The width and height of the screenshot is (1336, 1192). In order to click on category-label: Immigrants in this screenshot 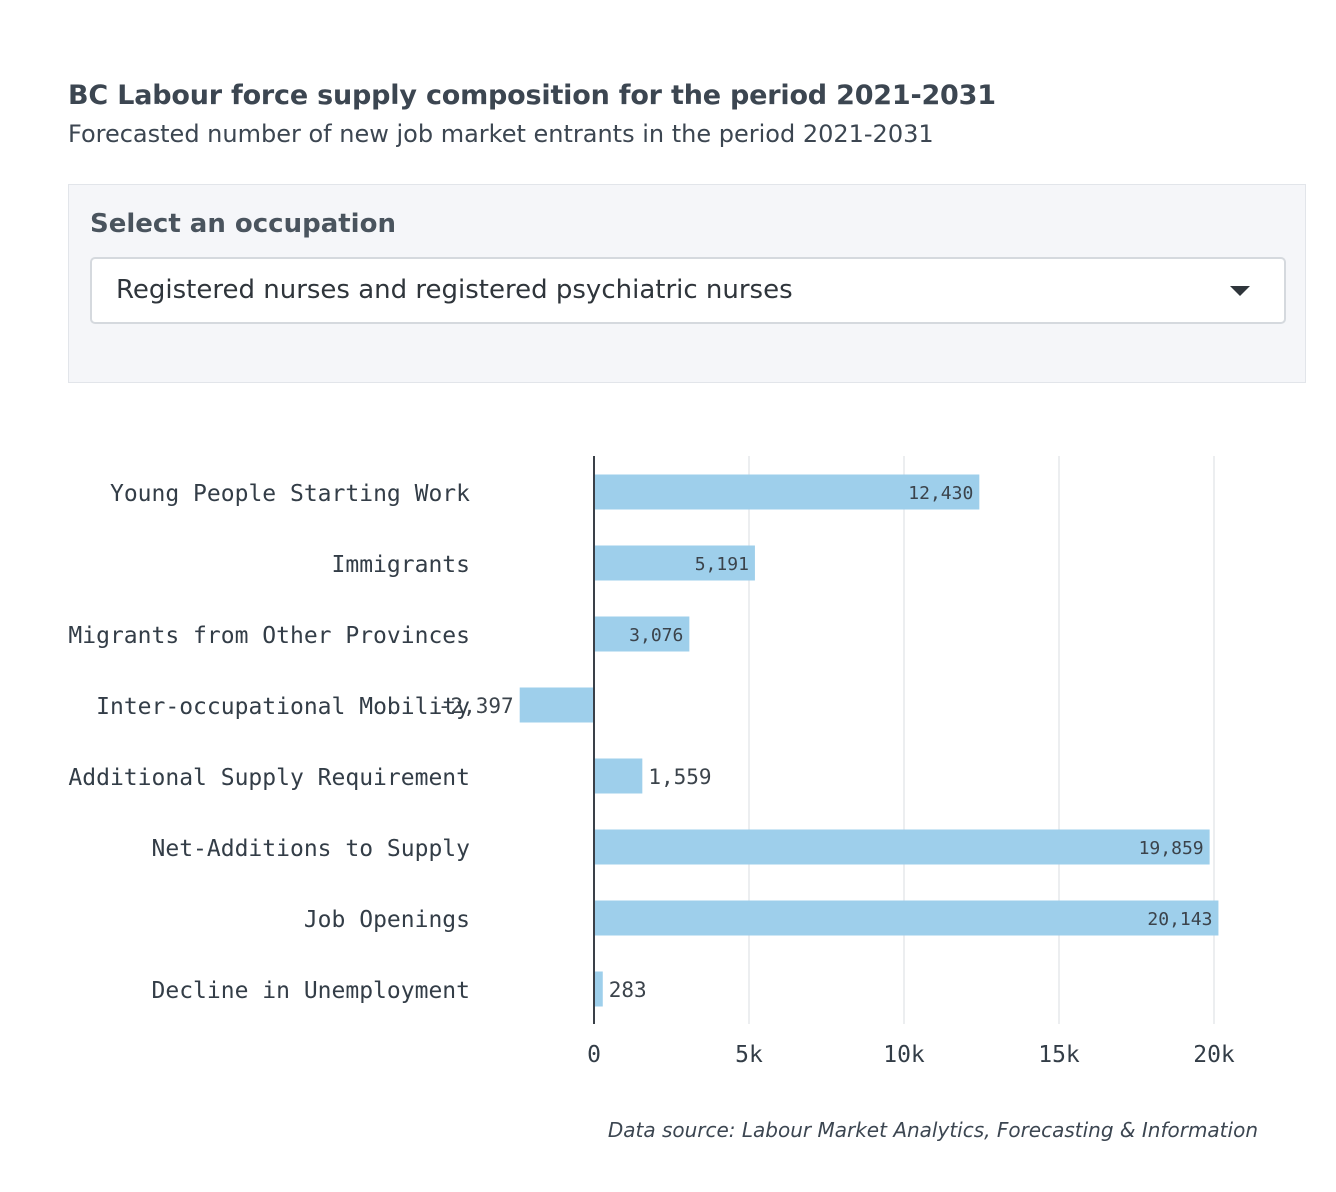, I will do `click(401, 565)`.